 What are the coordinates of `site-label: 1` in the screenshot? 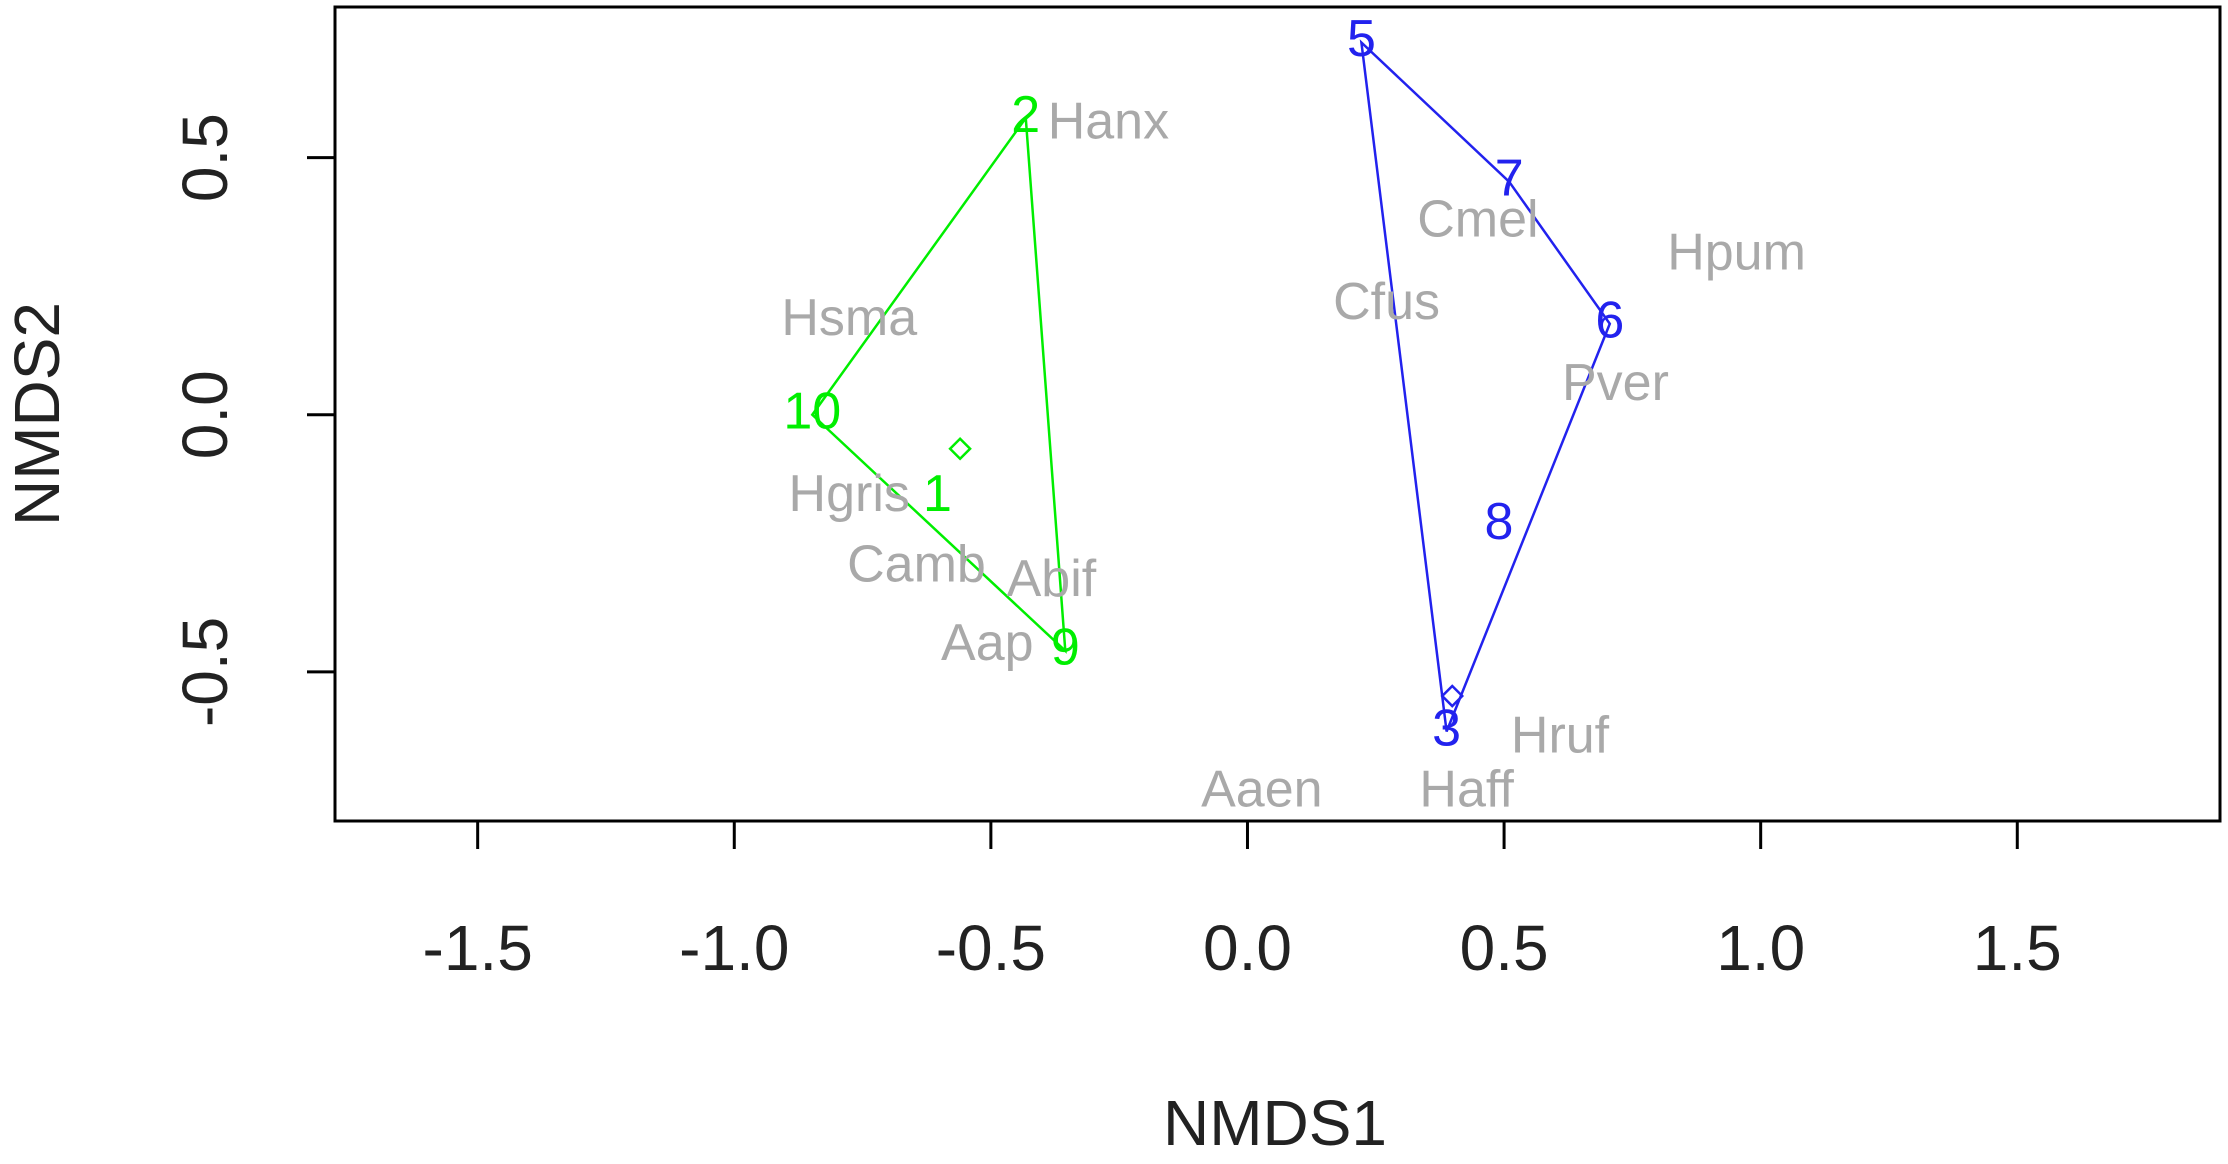 It's located at (937, 494).